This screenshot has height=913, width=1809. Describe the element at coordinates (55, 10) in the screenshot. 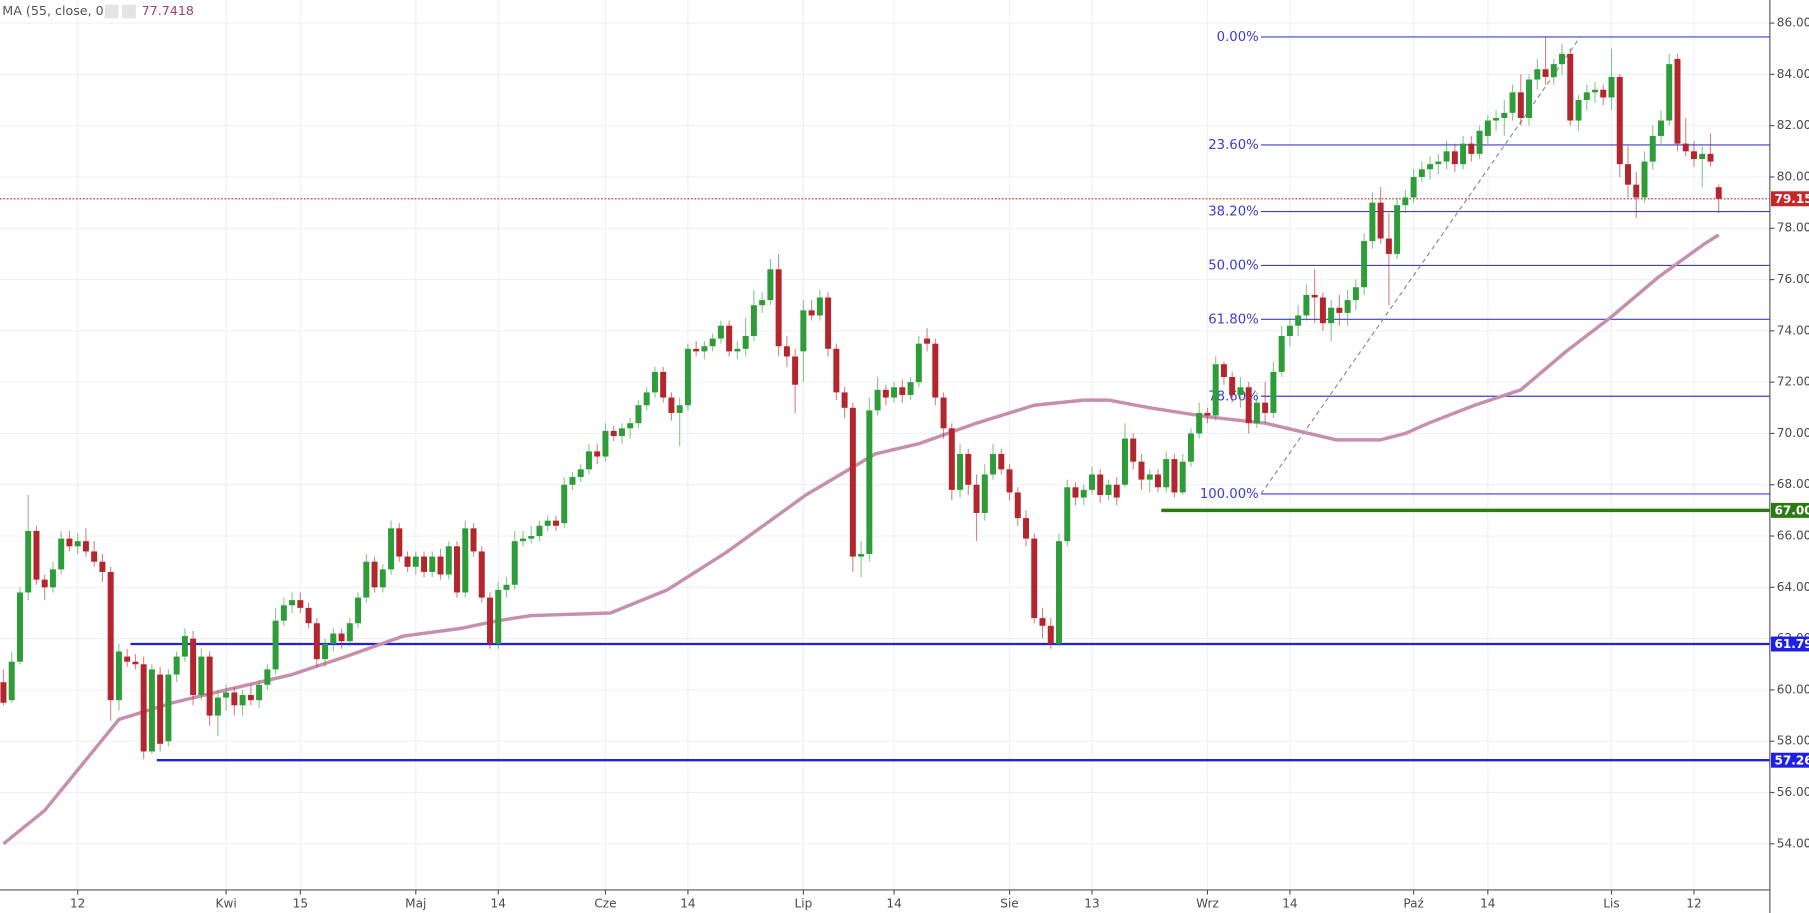

I see `indicator-name: MA (55, close, 0)` at that location.